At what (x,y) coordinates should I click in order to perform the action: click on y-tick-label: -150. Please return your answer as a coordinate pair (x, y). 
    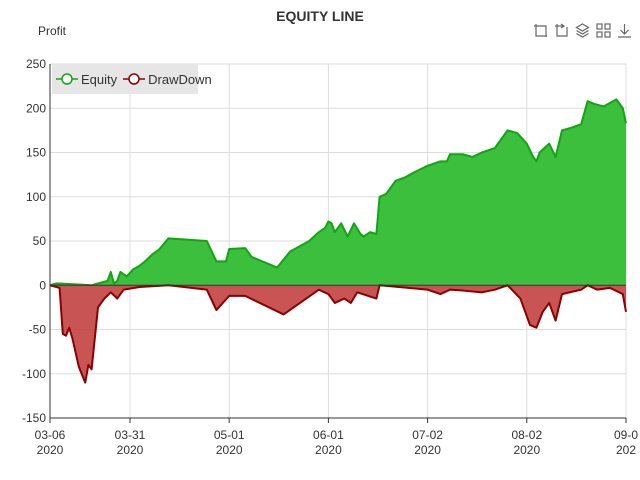
    Looking at the image, I should click on (34, 418).